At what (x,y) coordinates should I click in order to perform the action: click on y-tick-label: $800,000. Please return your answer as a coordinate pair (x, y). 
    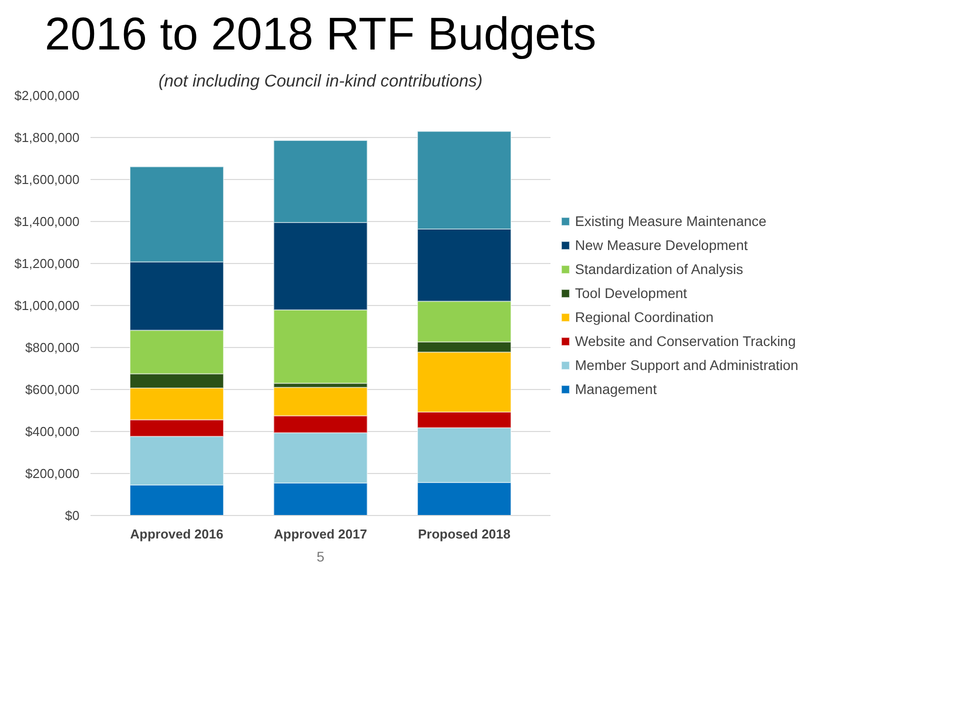
    Looking at the image, I should click on (52, 347).